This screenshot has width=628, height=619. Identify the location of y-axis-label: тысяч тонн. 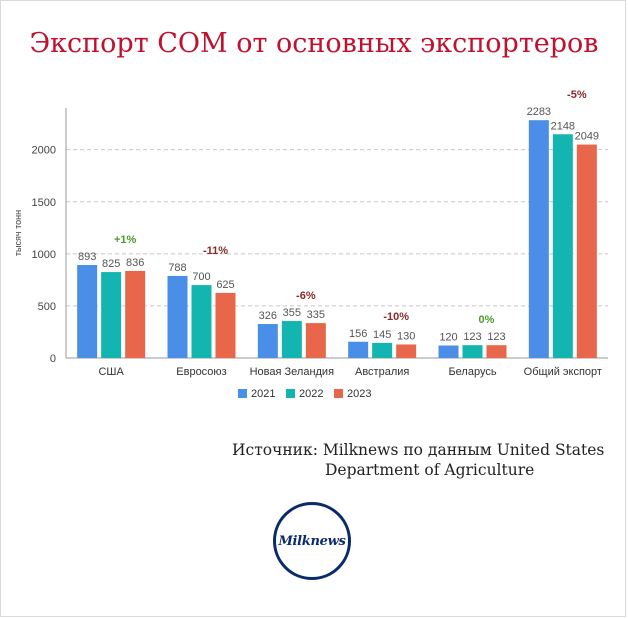
(18, 233).